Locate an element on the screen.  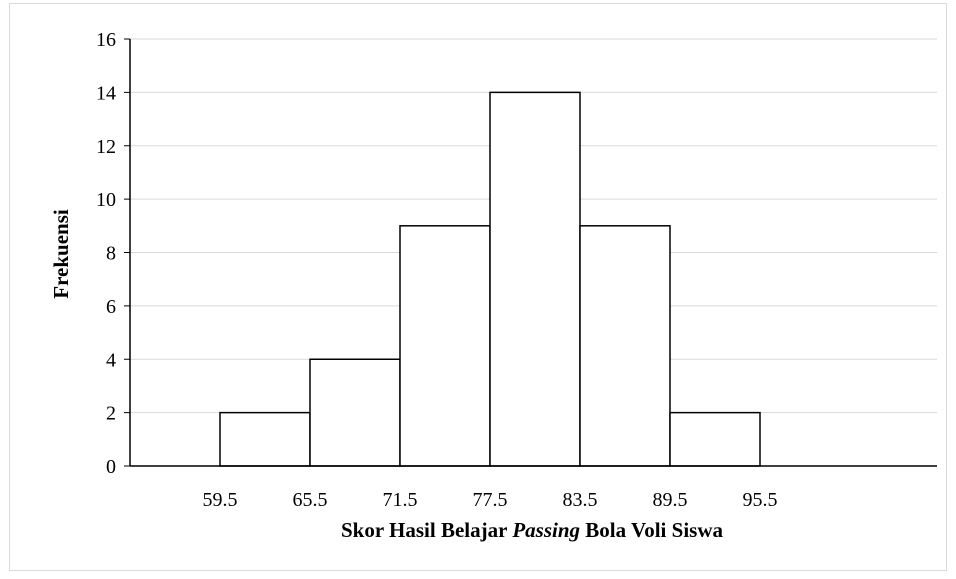
x-tick-label: 71.5 is located at coordinates (400, 500).